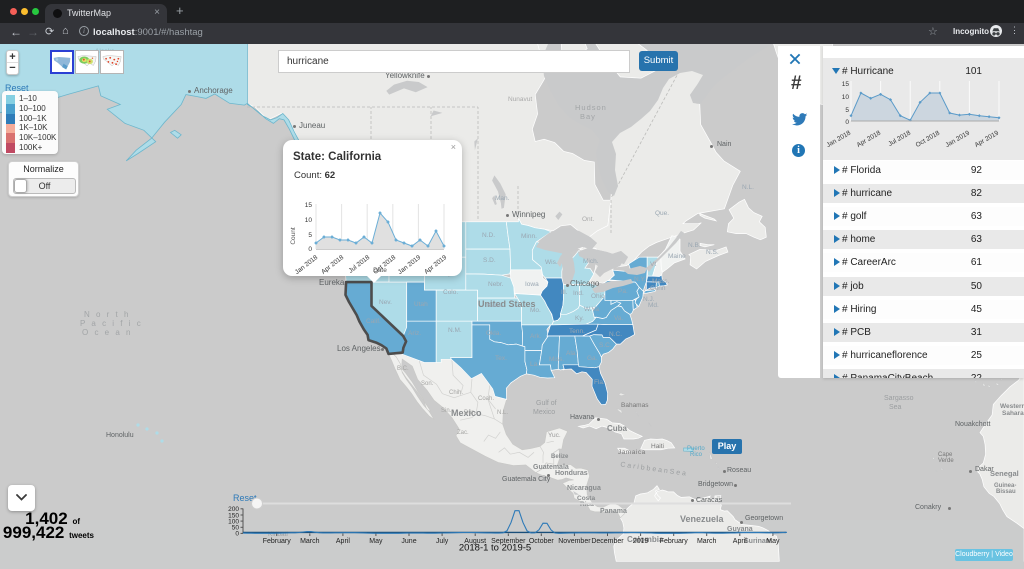 The height and width of the screenshot is (569, 1024). What do you see at coordinates (475, 541) in the screenshot?
I see `svg-text: August` at bounding box center [475, 541].